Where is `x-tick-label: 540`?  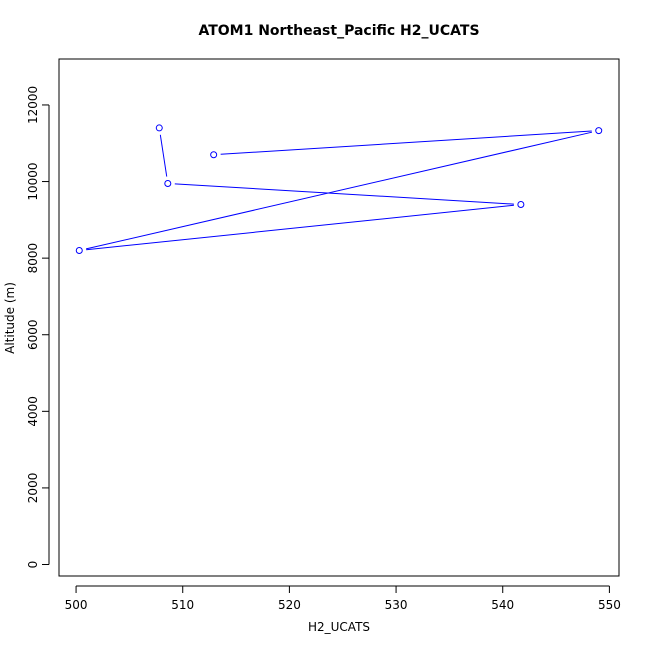
x-tick-label: 540 is located at coordinates (502, 605).